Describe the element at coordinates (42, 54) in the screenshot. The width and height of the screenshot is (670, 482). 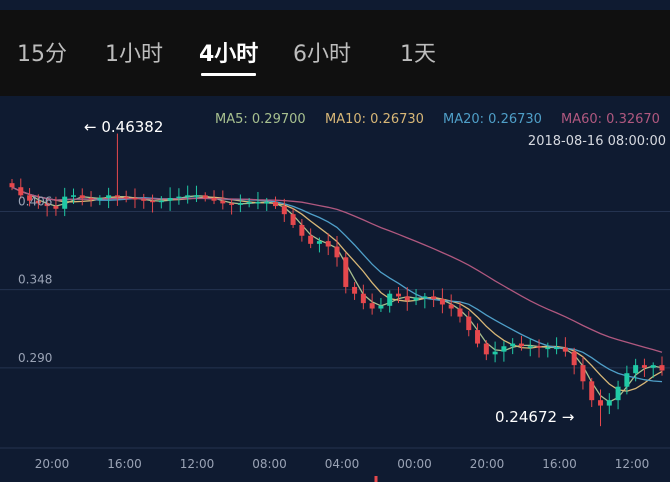
I see `tab-15m: 15分` at that location.